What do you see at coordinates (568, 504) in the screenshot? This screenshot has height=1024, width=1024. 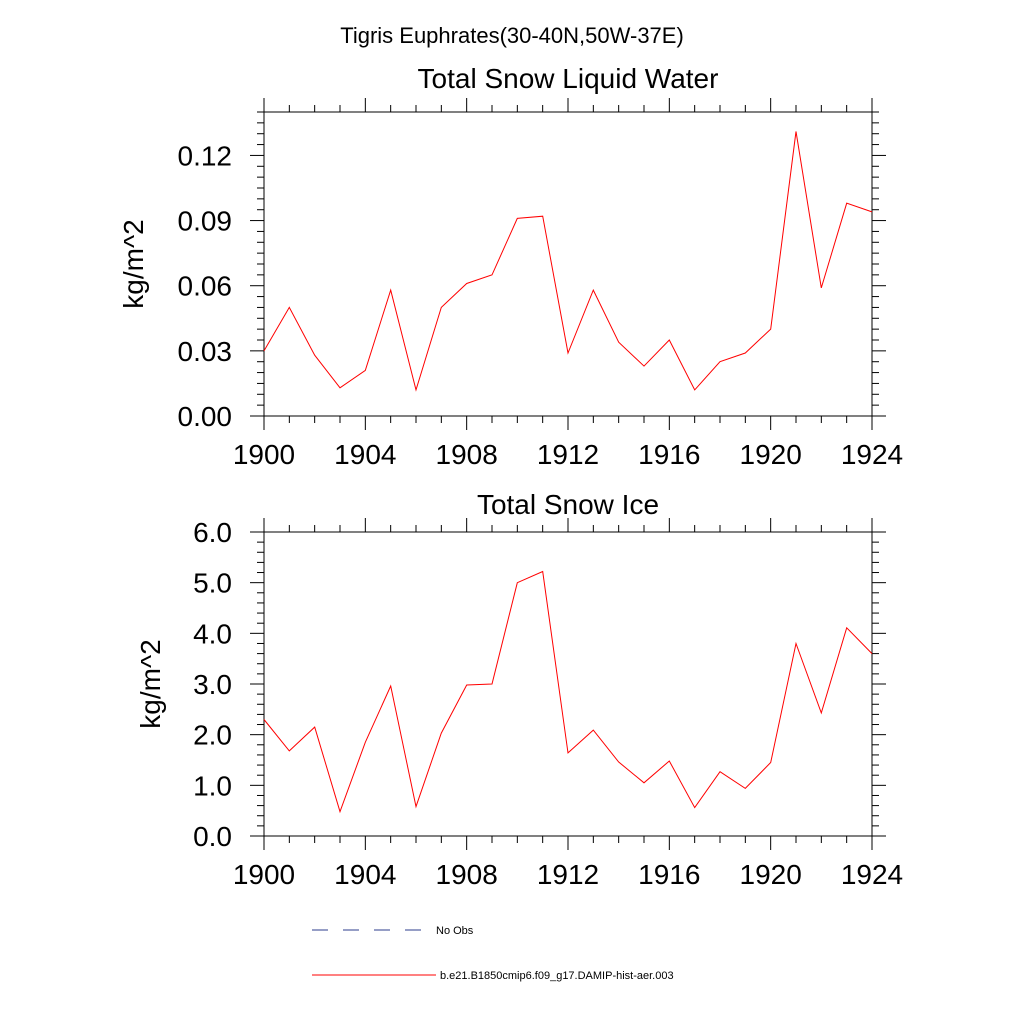 I see `chart-title: Total Snow Ice` at bounding box center [568, 504].